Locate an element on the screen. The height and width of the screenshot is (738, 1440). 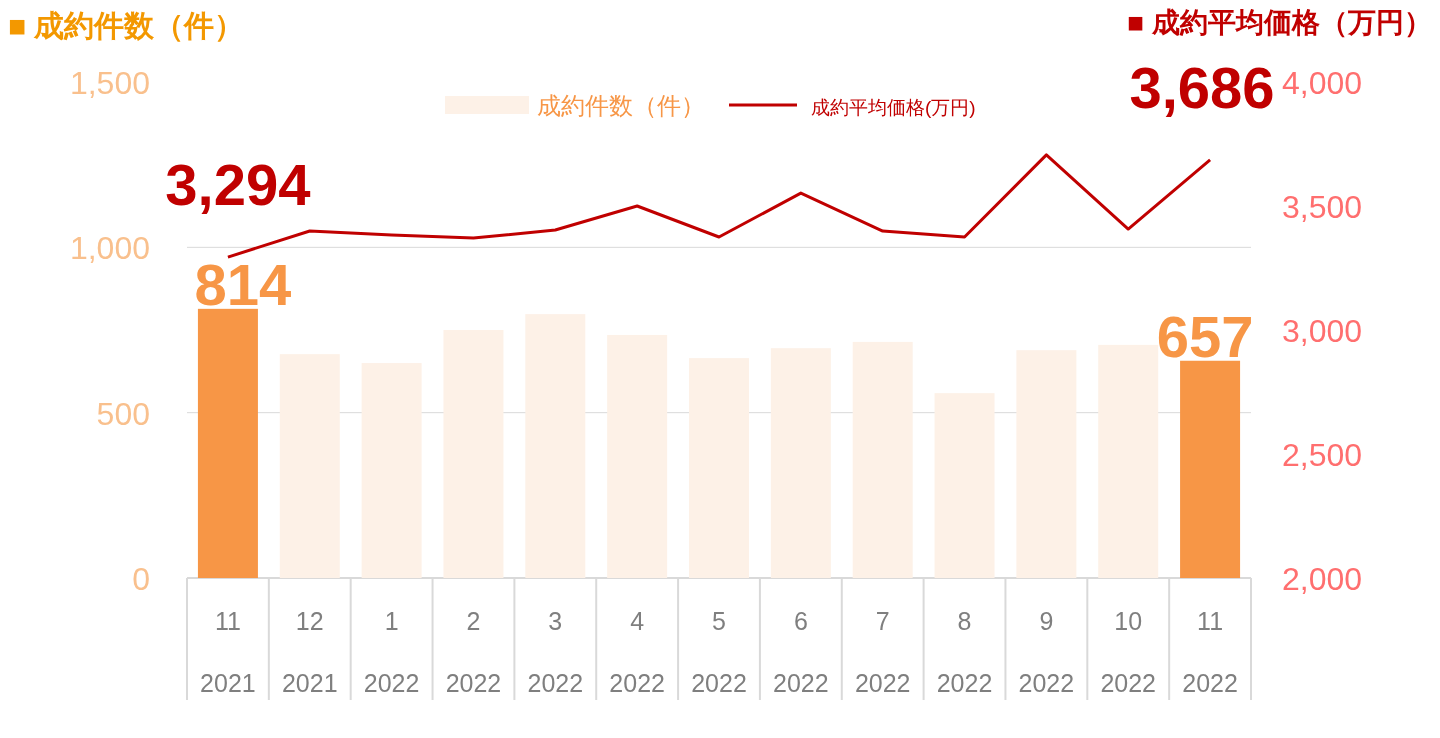
category-label: 5 2022 is located at coordinates (719, 652).